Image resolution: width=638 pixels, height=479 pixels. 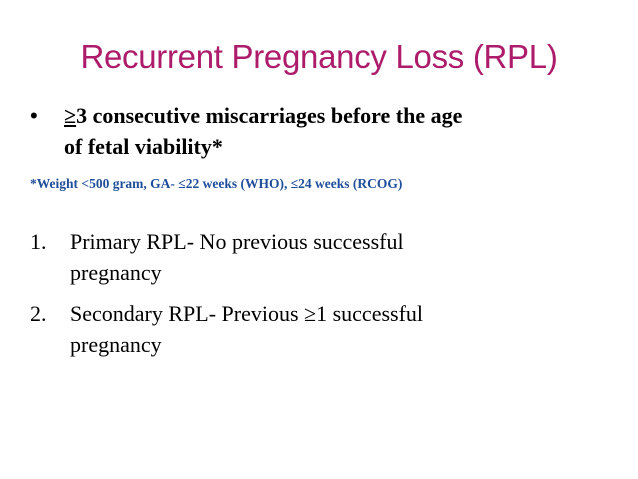 I want to click on list-item-text: Primary RPL- No previous successful, so click(x=237, y=241).